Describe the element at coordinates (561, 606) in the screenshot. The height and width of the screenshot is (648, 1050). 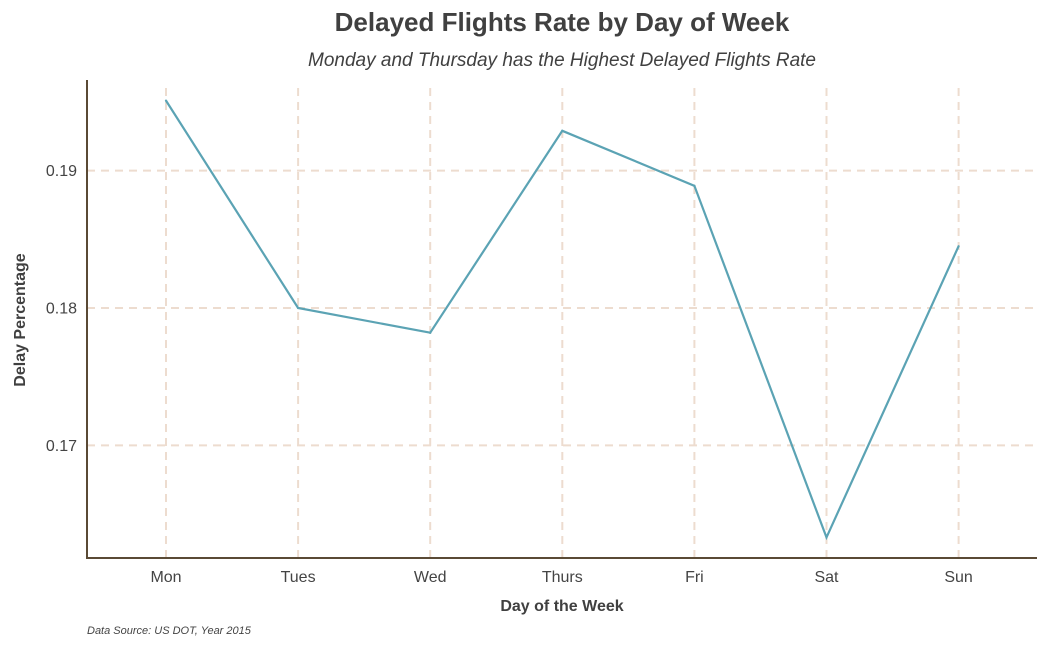
I see `x-axis-title: Day of the Week` at that location.